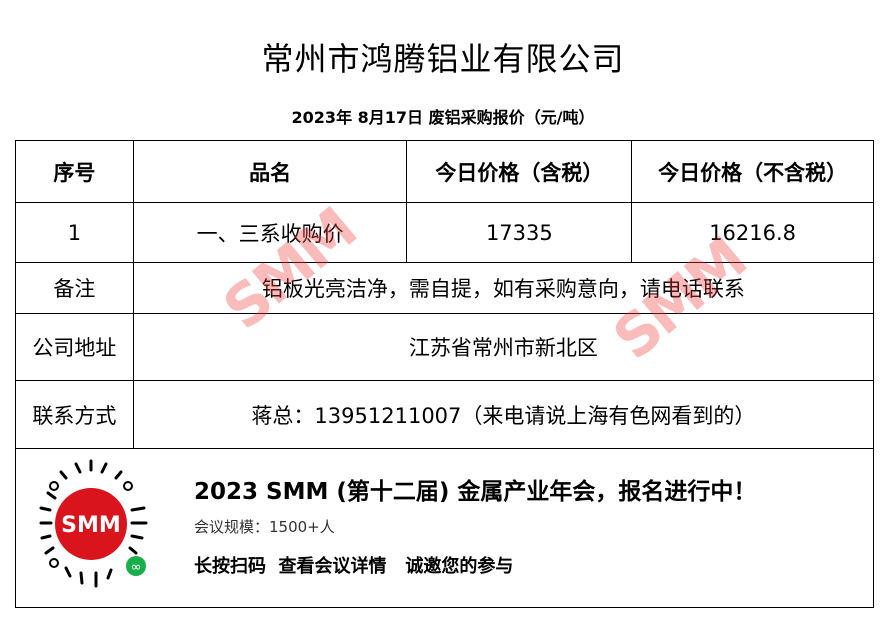 This screenshot has height=628, width=886. I want to click on table-header-row: 序号 品名 今日价格（含税） 今日价格（不含税）, so click(444, 171).